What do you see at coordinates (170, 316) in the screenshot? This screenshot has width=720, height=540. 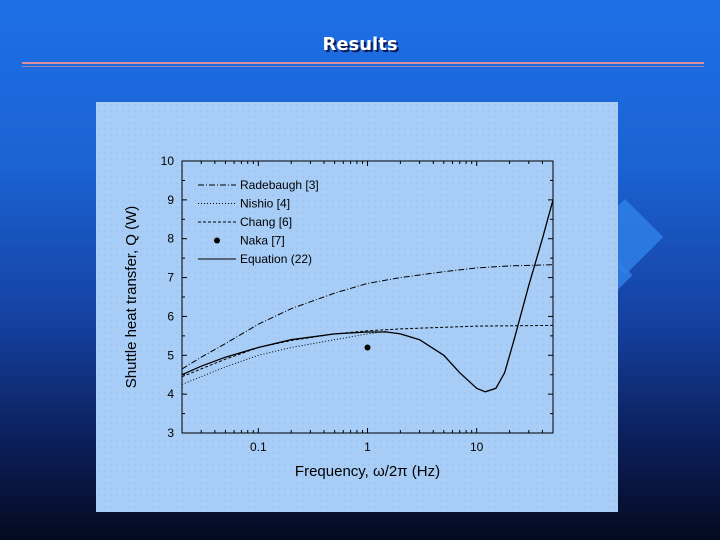 I see `y-tick-label: 6` at bounding box center [170, 316].